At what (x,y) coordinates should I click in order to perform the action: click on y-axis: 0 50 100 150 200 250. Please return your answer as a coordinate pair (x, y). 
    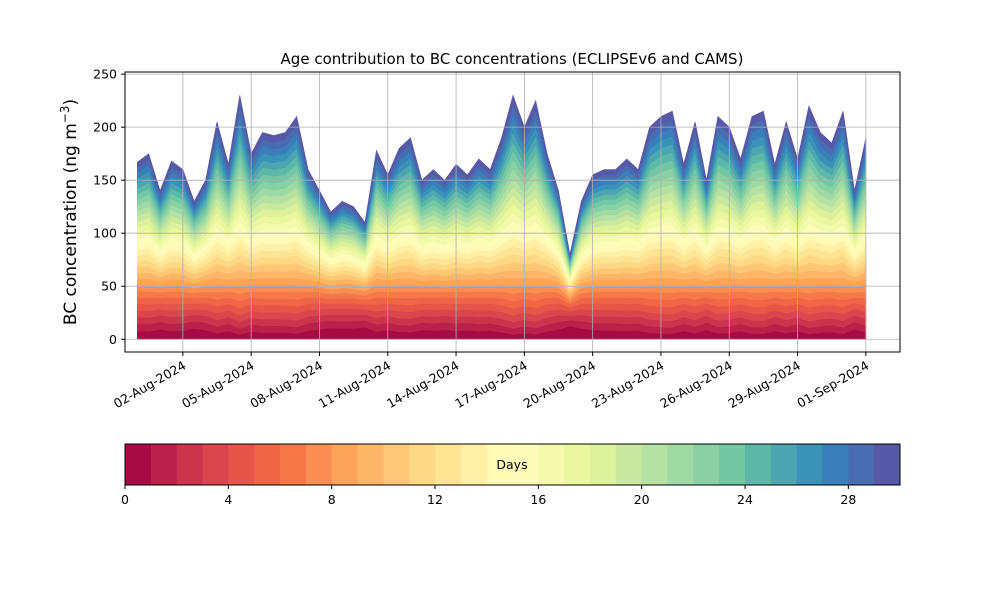
    Looking at the image, I should click on (109, 207).